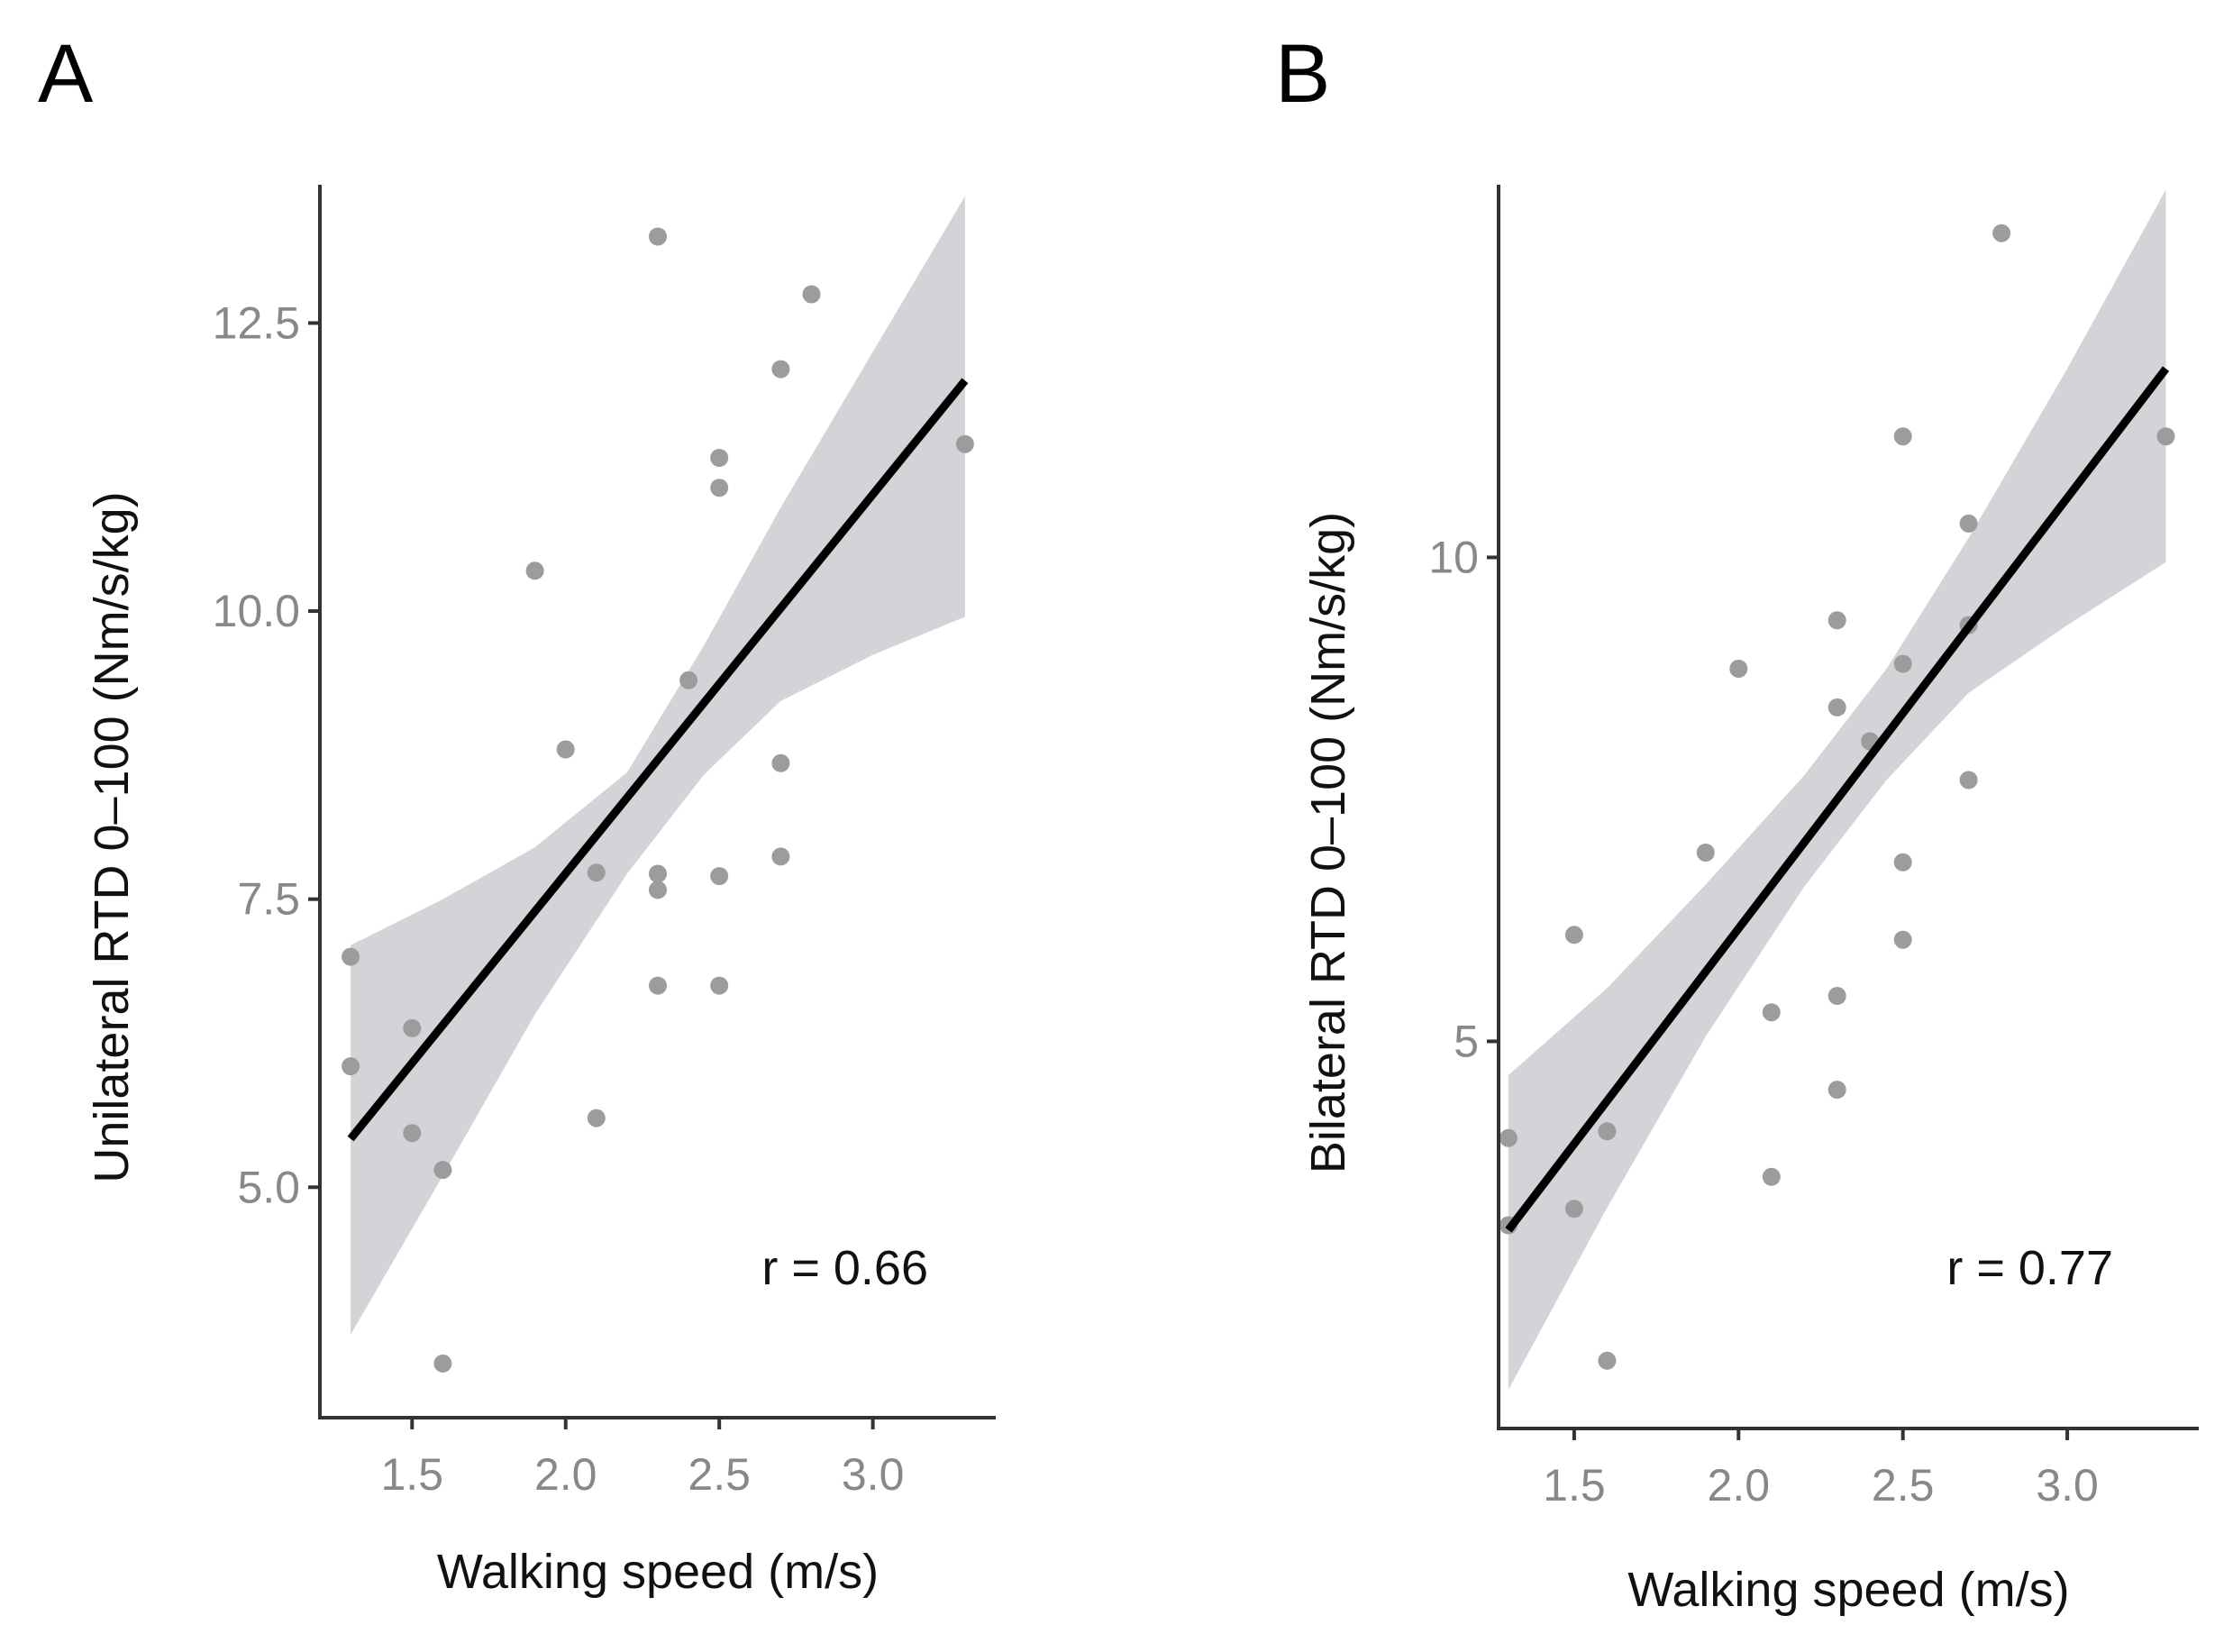  I want to click on panel-b-y-tick-label-1: 5, so click(1466, 1041).